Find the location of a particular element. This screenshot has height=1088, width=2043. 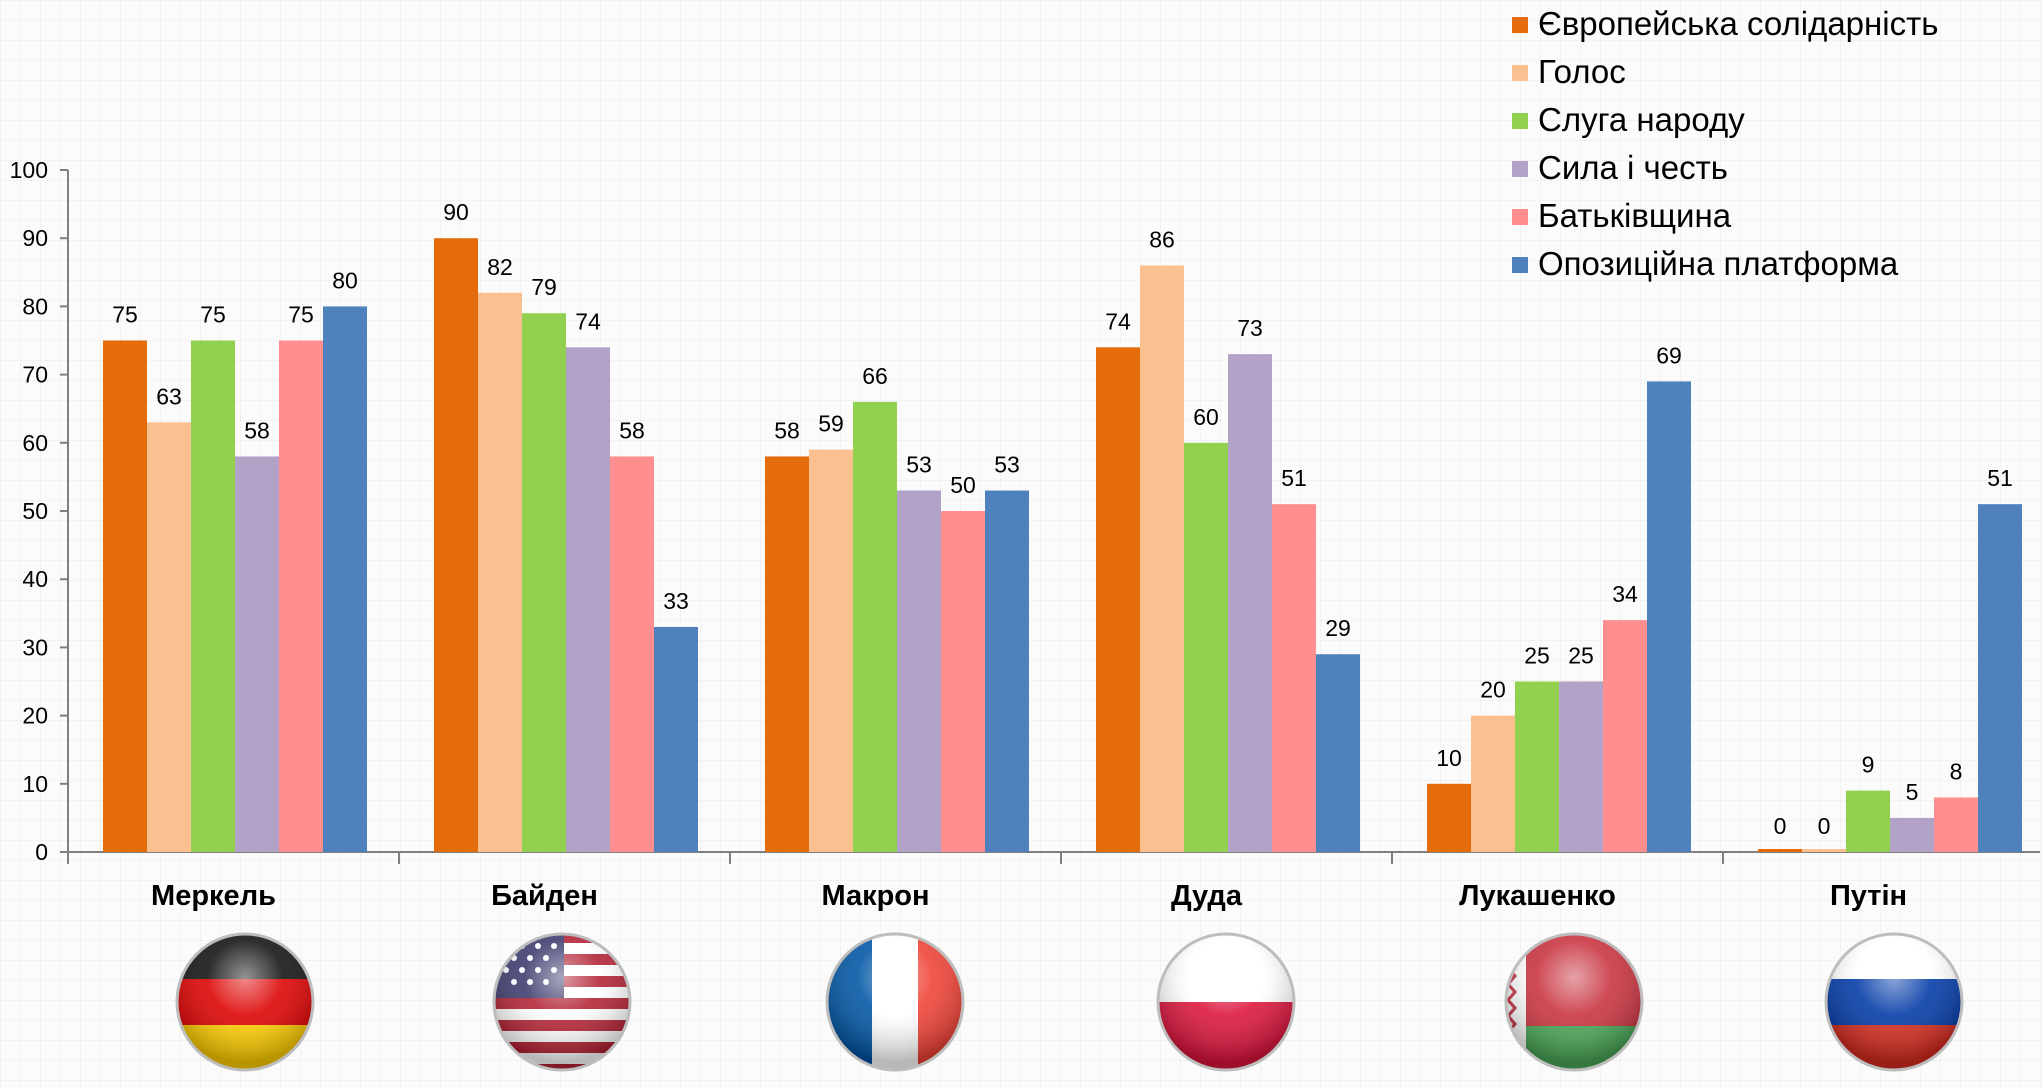

y-tick-label: 50 is located at coordinates (35, 511).